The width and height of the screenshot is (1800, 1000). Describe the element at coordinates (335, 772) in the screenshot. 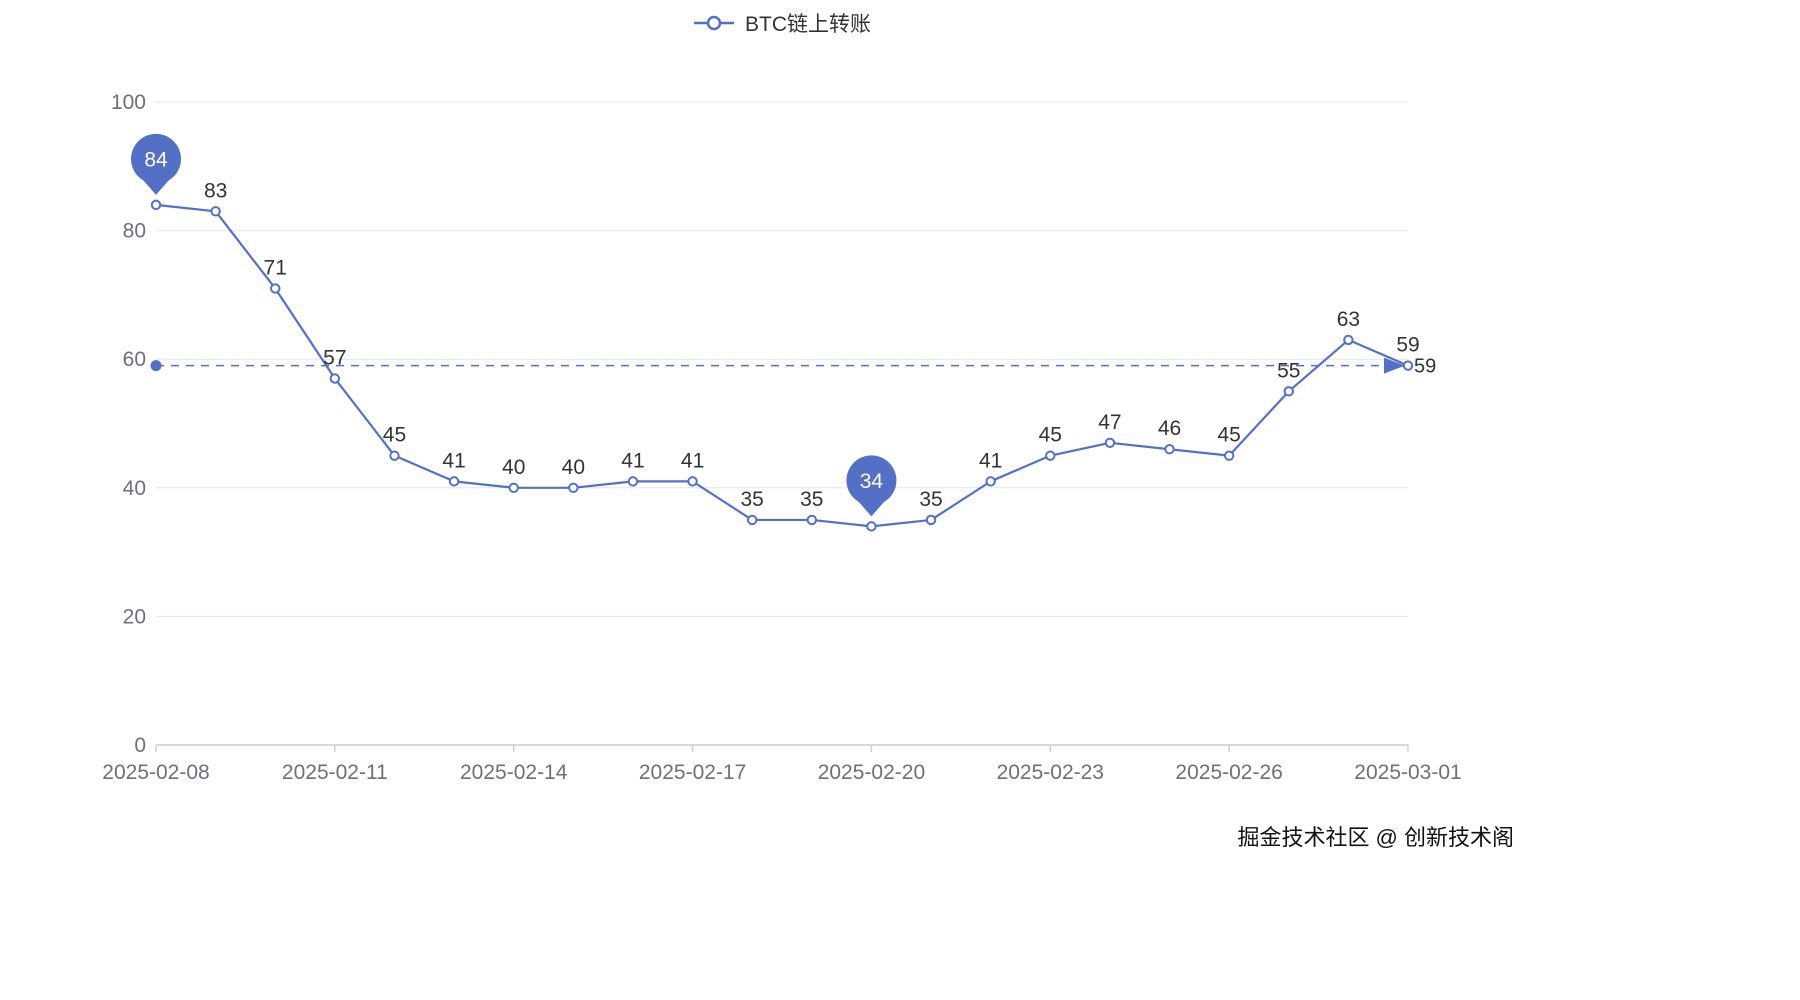

I see `x-tick-label: 2025-02-11` at that location.